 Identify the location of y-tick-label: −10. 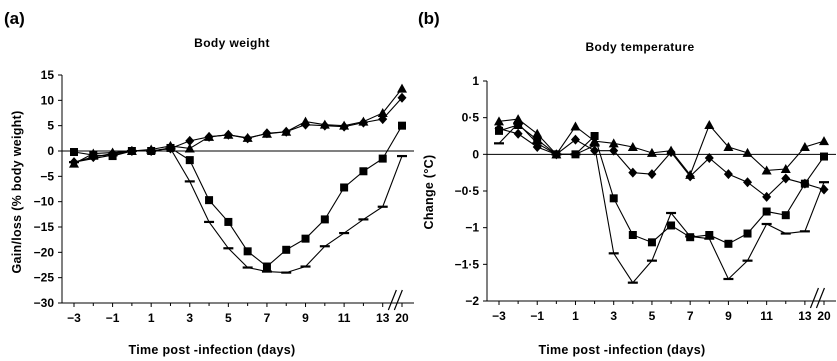
(44, 202).